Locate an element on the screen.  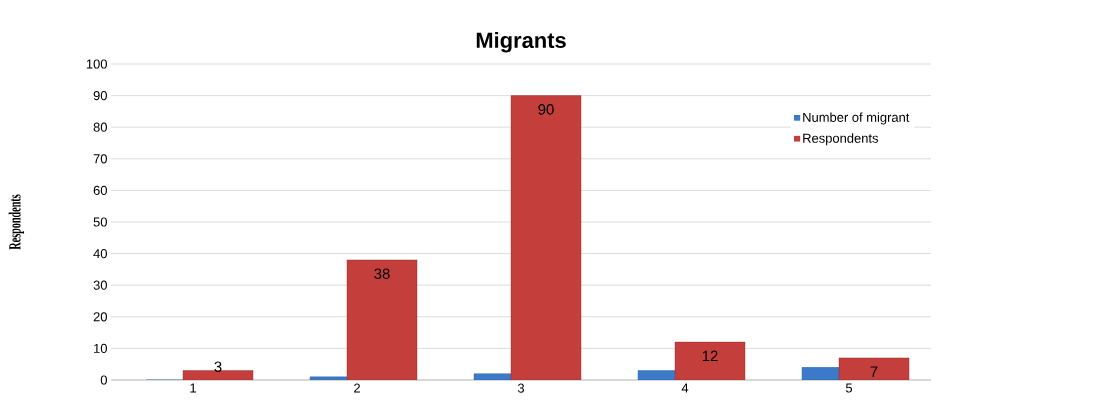
chart-title: Migrants is located at coordinates (521, 42).